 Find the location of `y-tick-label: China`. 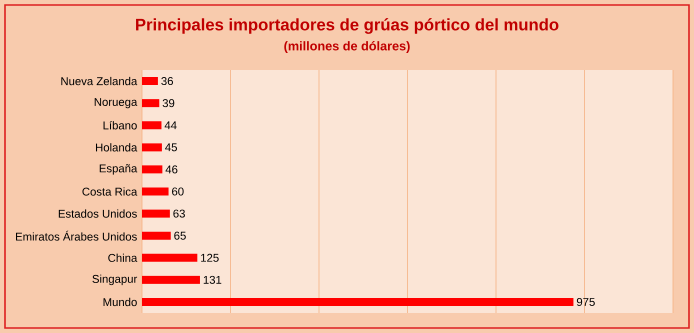

y-tick-label: China is located at coordinates (123, 258).